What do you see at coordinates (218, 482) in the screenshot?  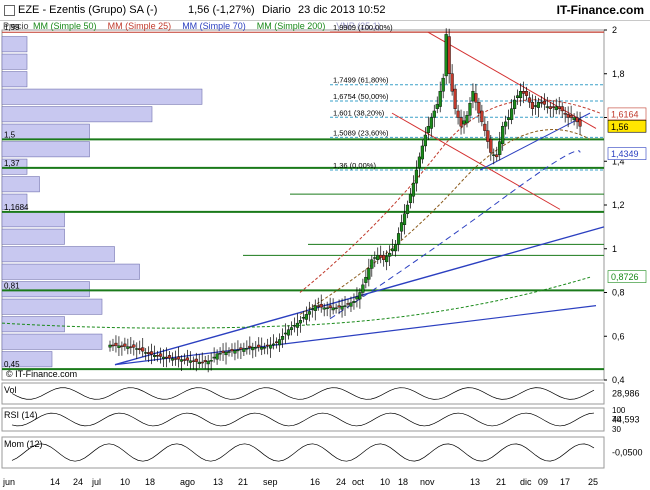 I see `x-tick-label: 13` at bounding box center [218, 482].